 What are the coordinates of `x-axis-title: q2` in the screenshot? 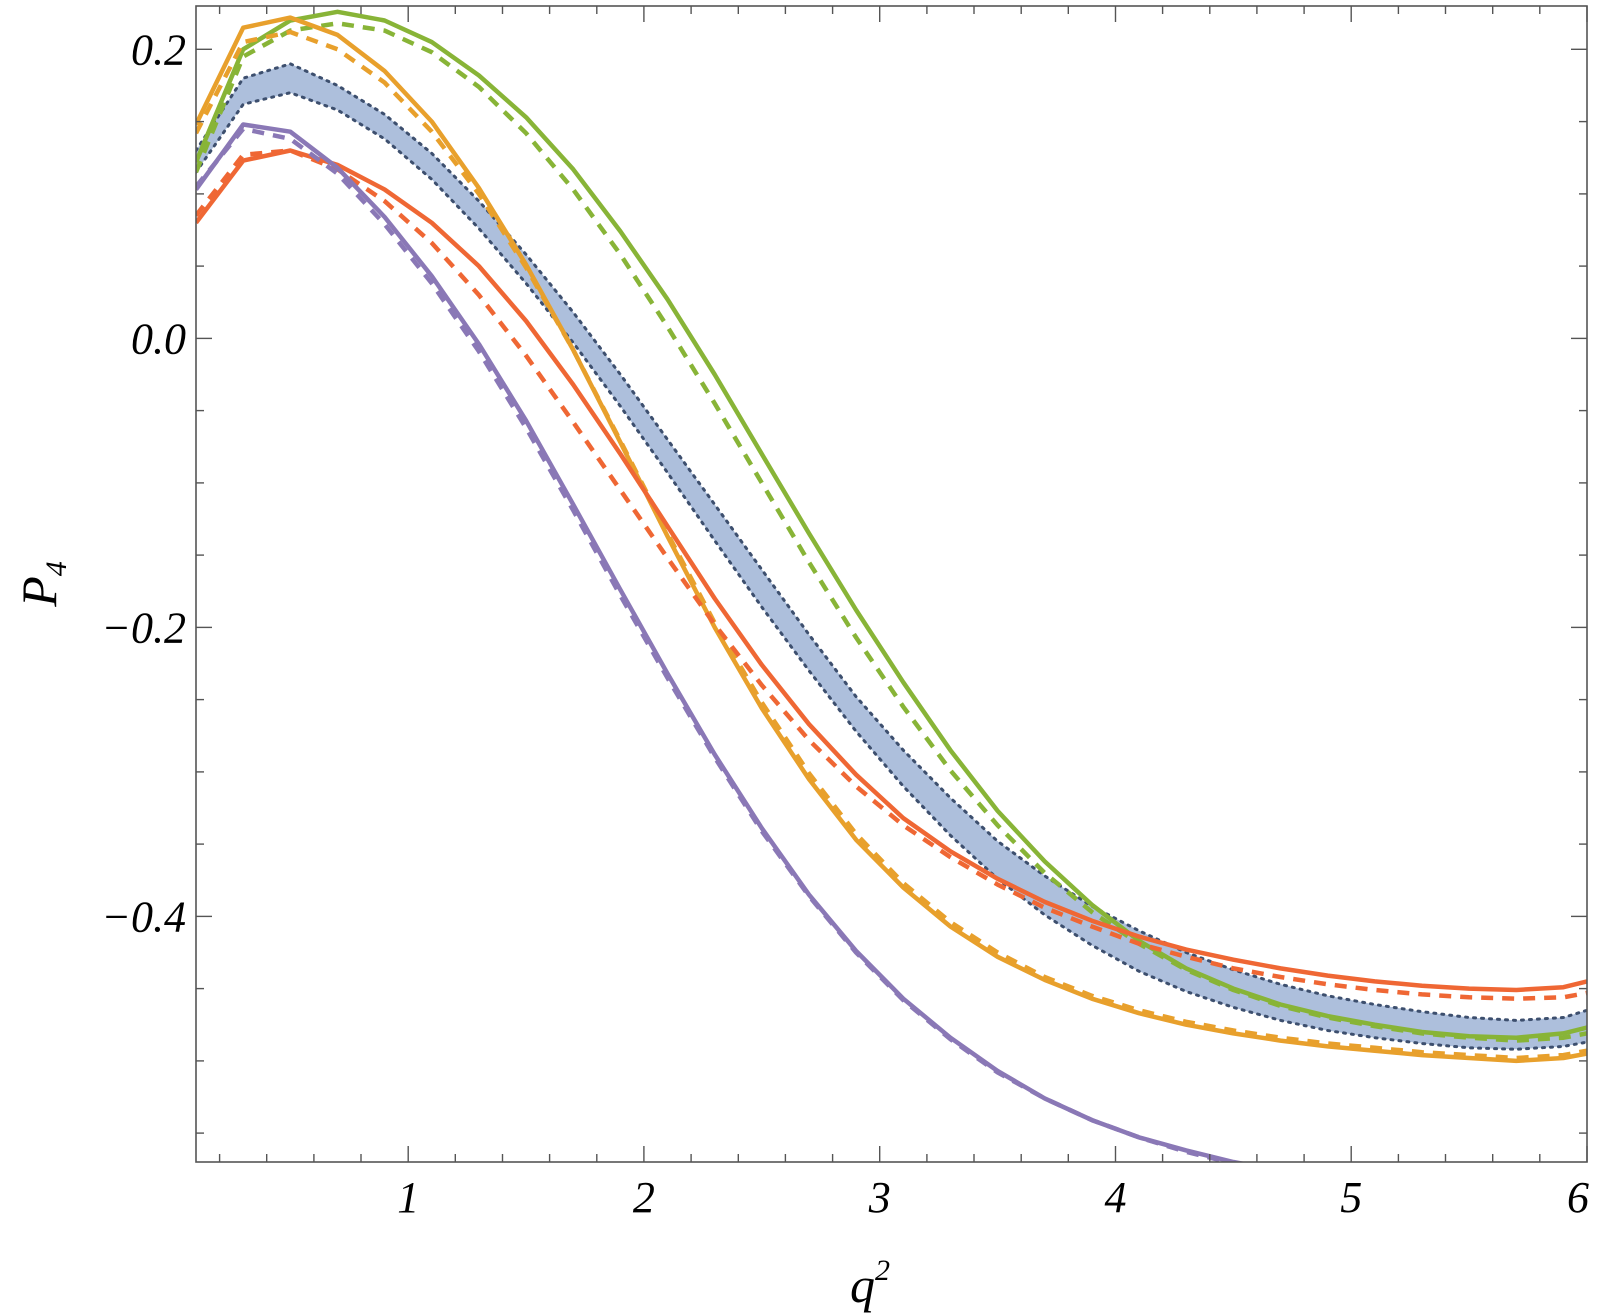 It's located at (870, 1283).